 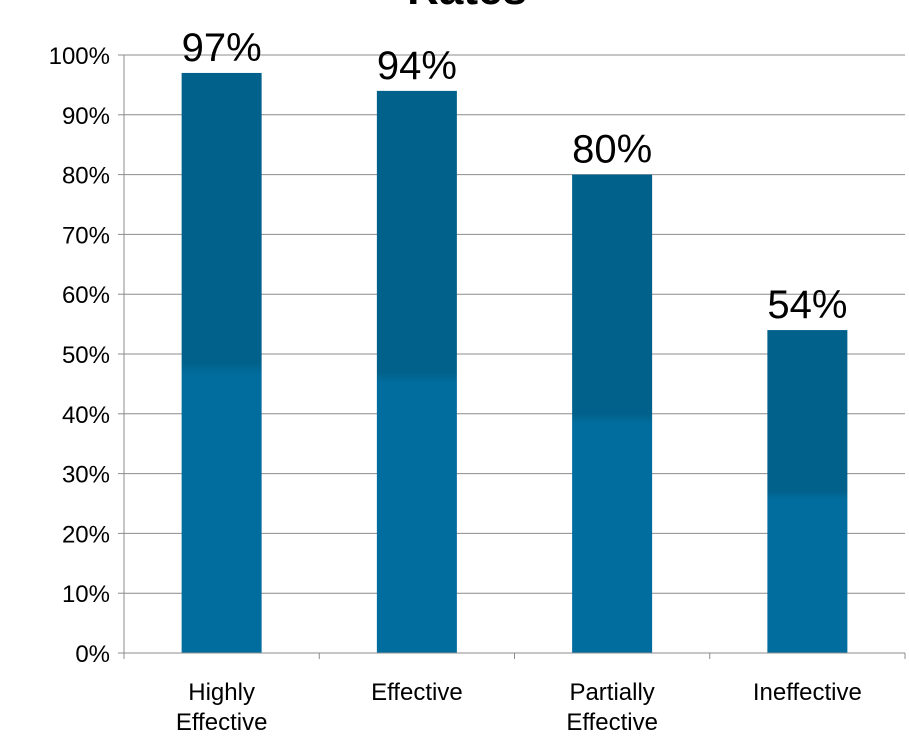 What do you see at coordinates (79, 56) in the screenshot?
I see `y-tick-label: 100%` at bounding box center [79, 56].